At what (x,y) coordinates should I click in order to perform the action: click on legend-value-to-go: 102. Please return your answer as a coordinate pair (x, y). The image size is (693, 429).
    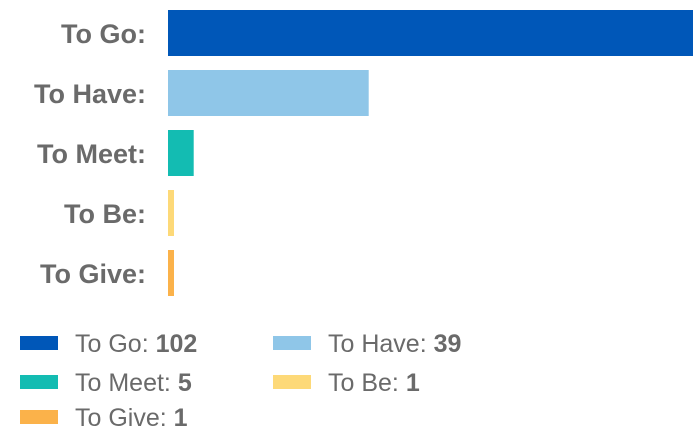
    Looking at the image, I should click on (177, 344).